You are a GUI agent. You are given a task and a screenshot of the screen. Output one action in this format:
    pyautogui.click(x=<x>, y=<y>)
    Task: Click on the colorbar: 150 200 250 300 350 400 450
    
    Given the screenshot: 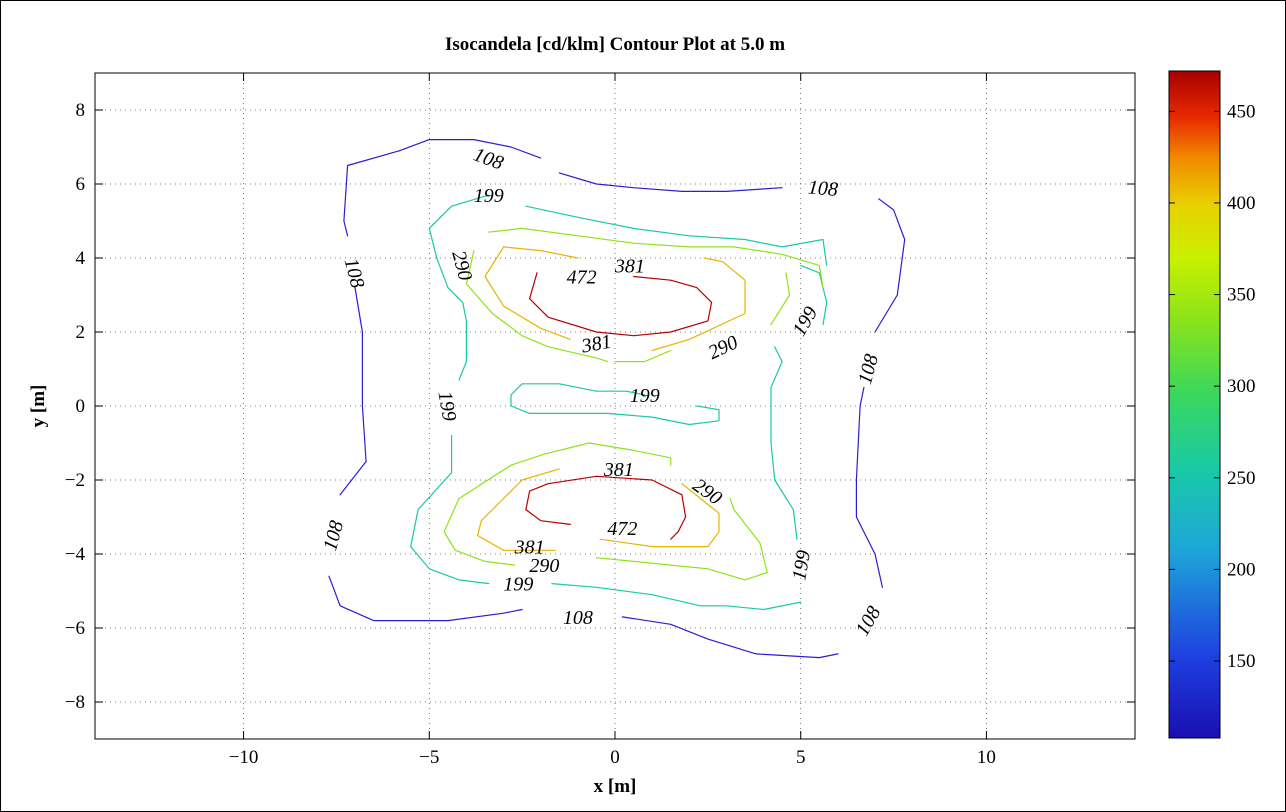 What is the action you would take?
    pyautogui.click(x=1212, y=404)
    